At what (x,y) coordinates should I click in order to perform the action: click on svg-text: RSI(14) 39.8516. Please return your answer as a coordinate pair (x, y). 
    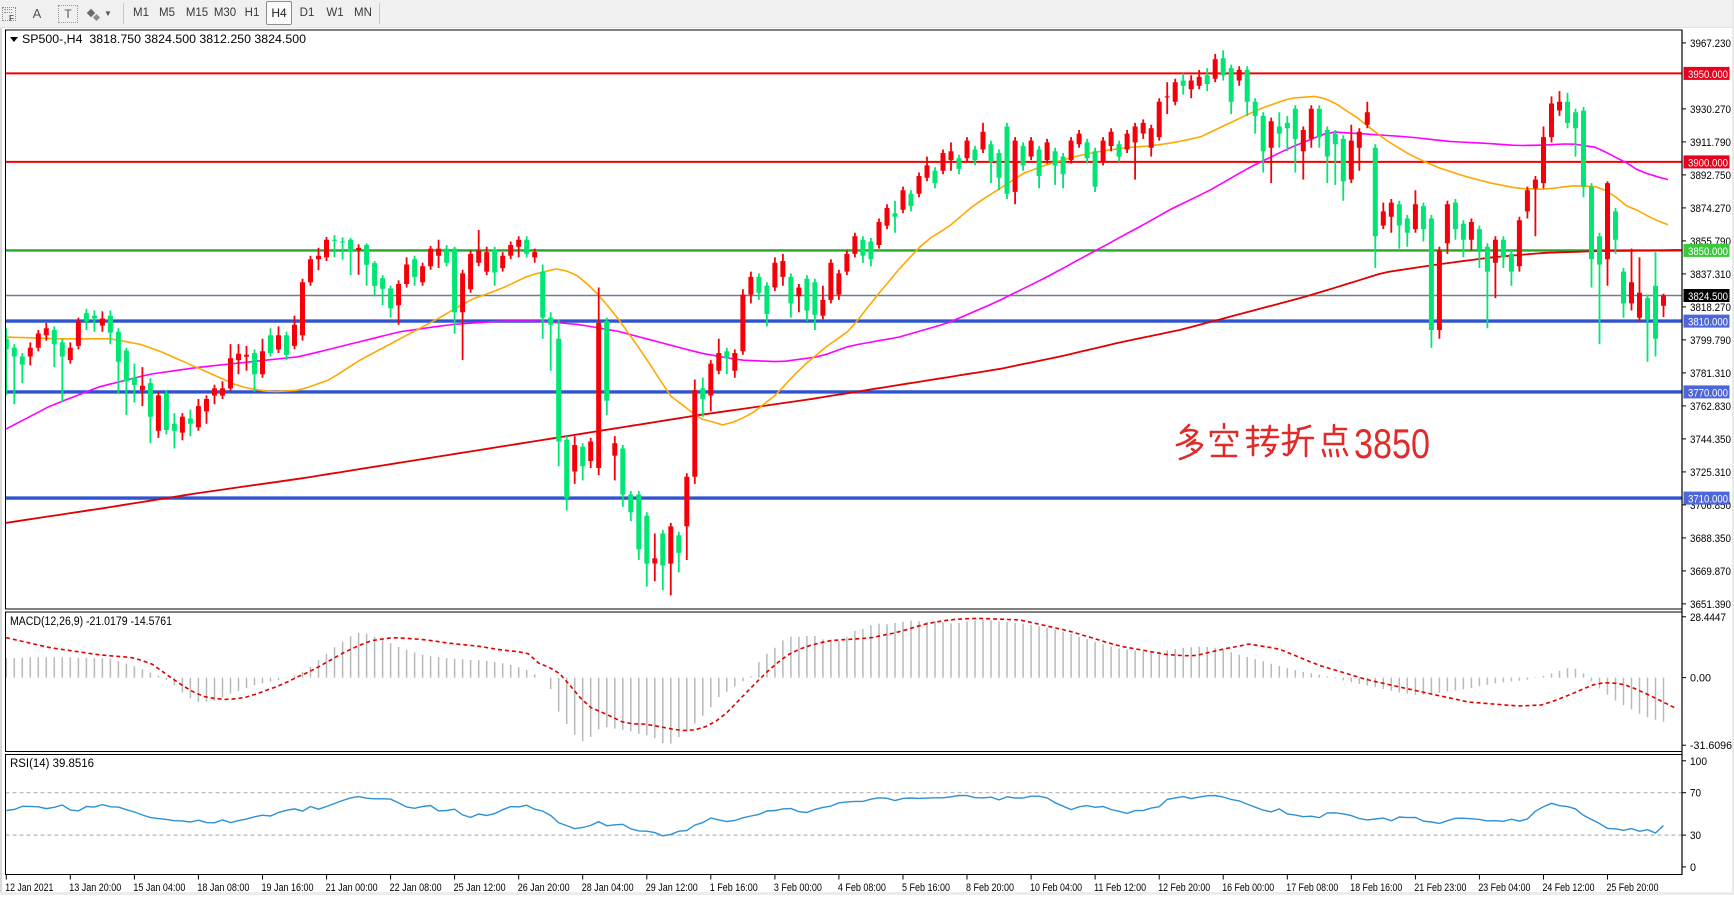
    Looking at the image, I should click on (52, 764).